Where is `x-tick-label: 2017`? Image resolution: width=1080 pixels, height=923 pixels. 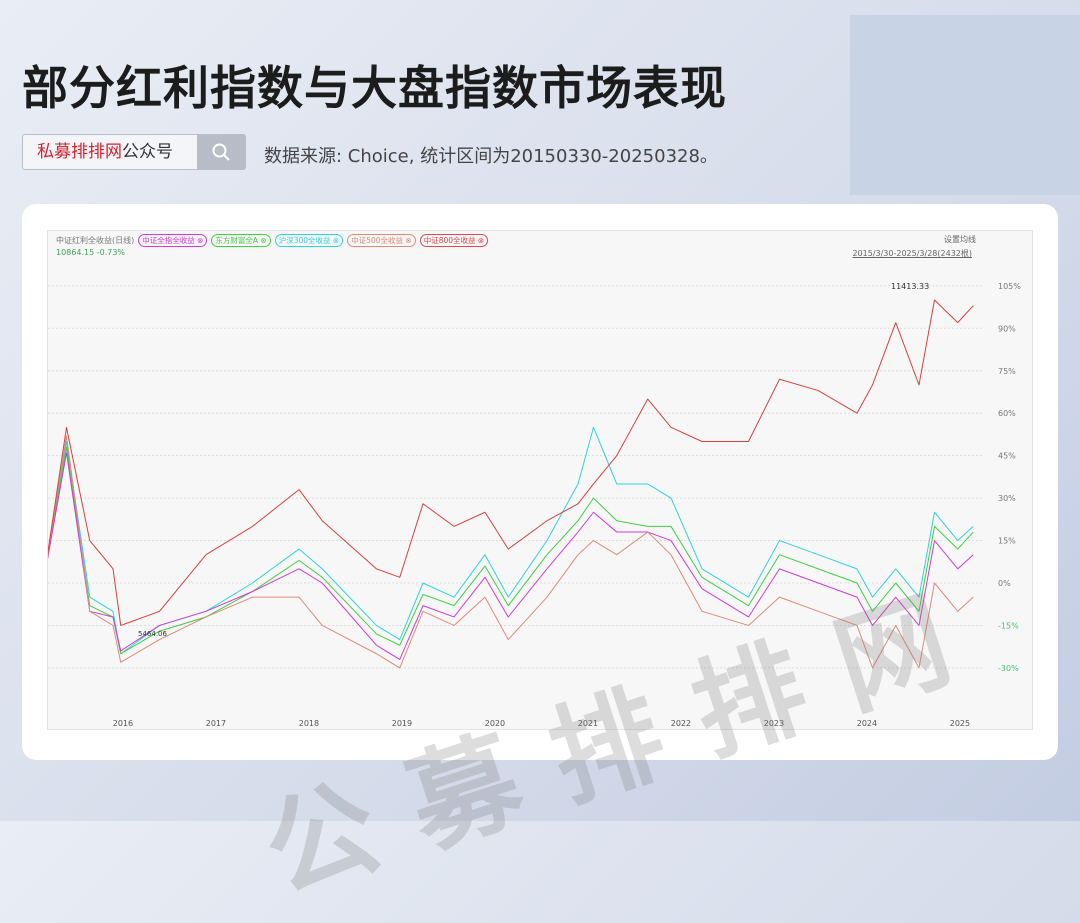 x-tick-label: 2017 is located at coordinates (216, 723).